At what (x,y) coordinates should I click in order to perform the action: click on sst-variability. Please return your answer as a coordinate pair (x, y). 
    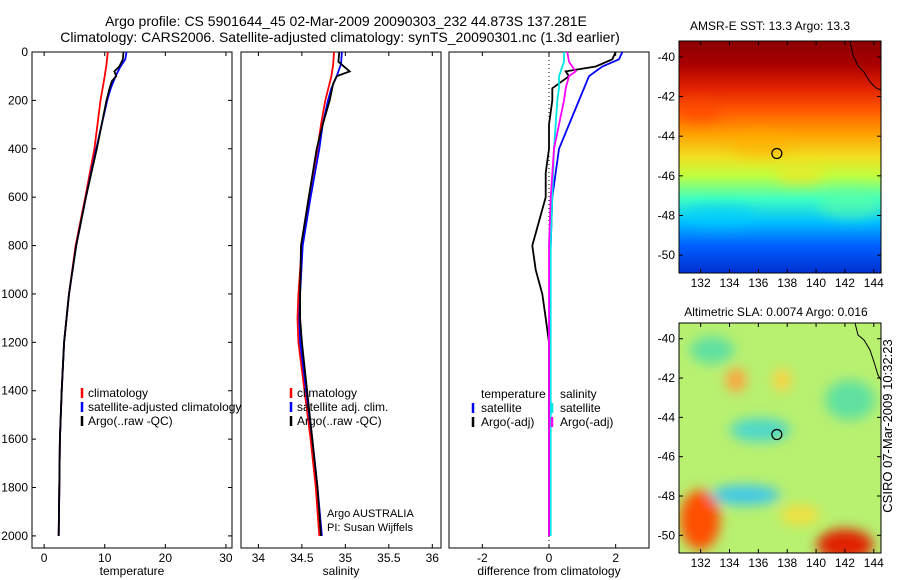
    Looking at the image, I should click on (780, 163).